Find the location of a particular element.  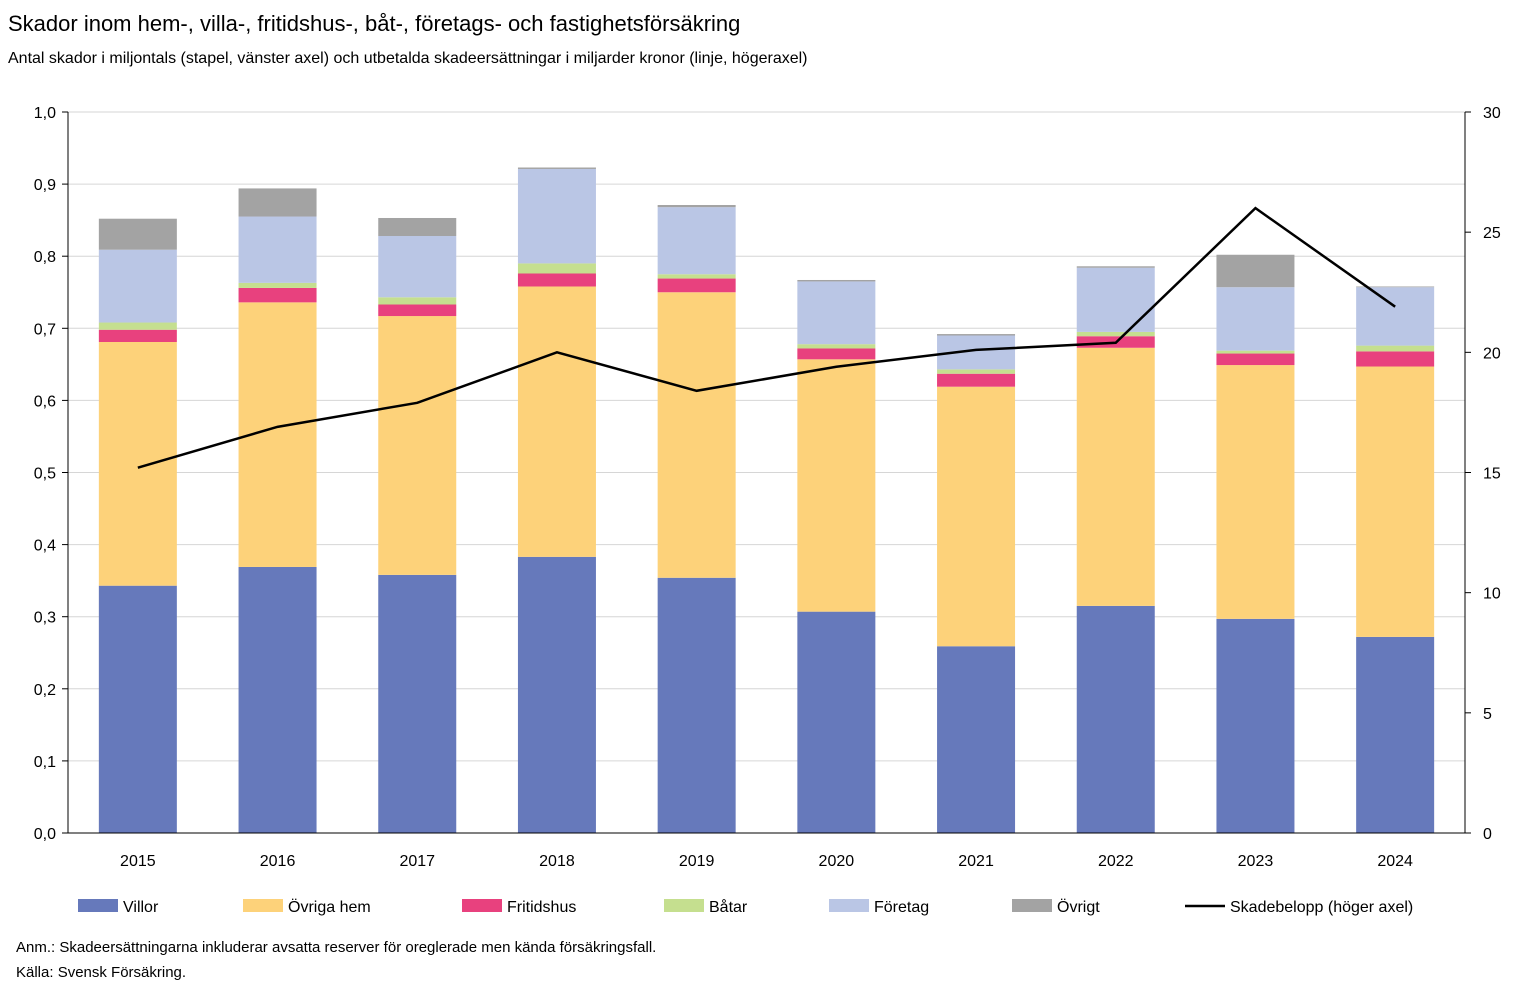

y-right-tick-label: 0 is located at coordinates (1487, 834).